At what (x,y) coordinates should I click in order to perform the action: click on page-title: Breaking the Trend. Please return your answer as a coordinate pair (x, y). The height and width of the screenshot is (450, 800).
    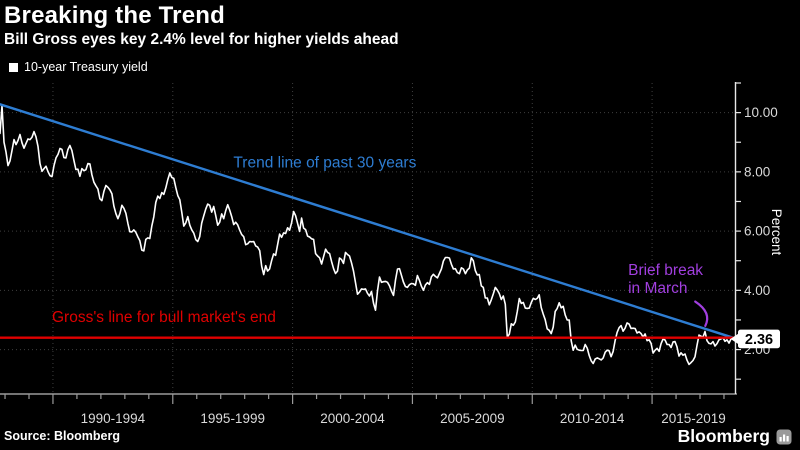
    Looking at the image, I should click on (114, 15).